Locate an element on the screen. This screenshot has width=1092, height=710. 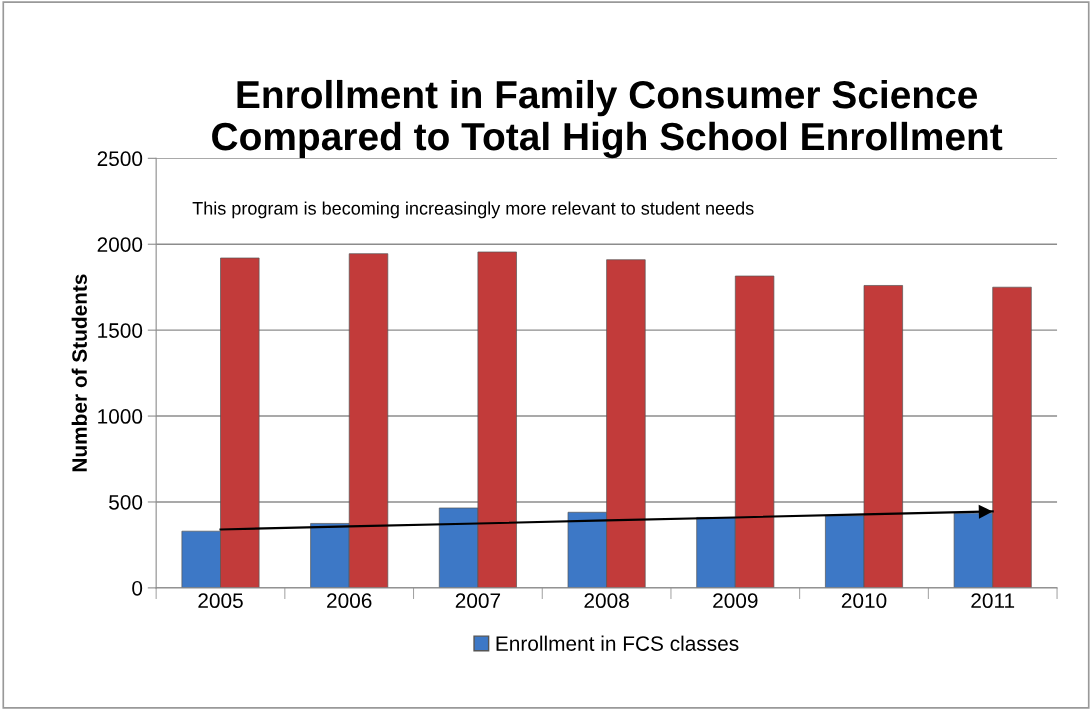
x-tick-label: 2009 is located at coordinates (735, 601).